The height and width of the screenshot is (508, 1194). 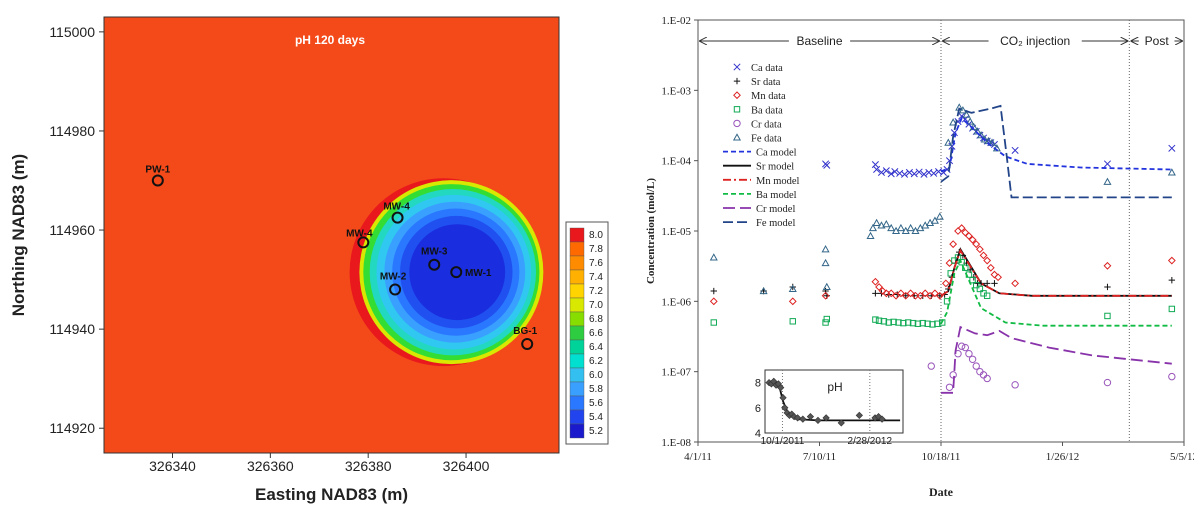 I want to click on series-ca-model, so click(x=1056, y=144).